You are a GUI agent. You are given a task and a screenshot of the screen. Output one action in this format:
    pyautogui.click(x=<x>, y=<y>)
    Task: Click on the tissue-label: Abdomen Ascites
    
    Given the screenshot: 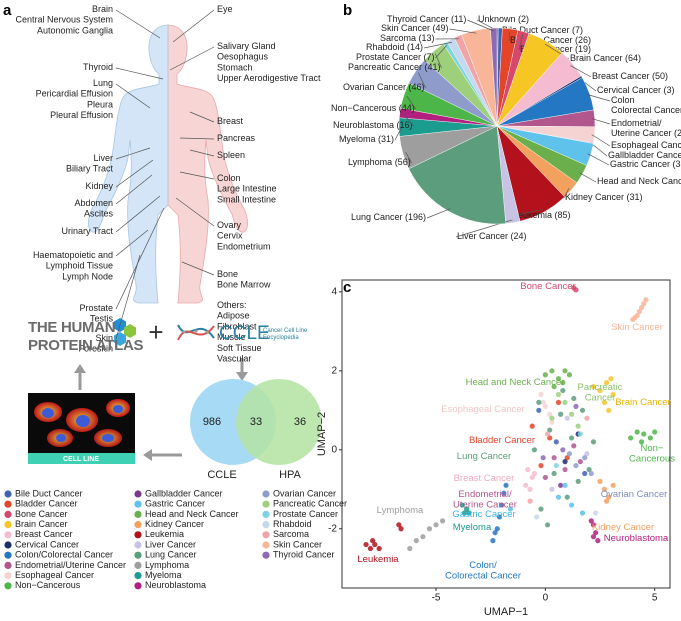 What is the action you would take?
    pyautogui.click(x=93, y=208)
    